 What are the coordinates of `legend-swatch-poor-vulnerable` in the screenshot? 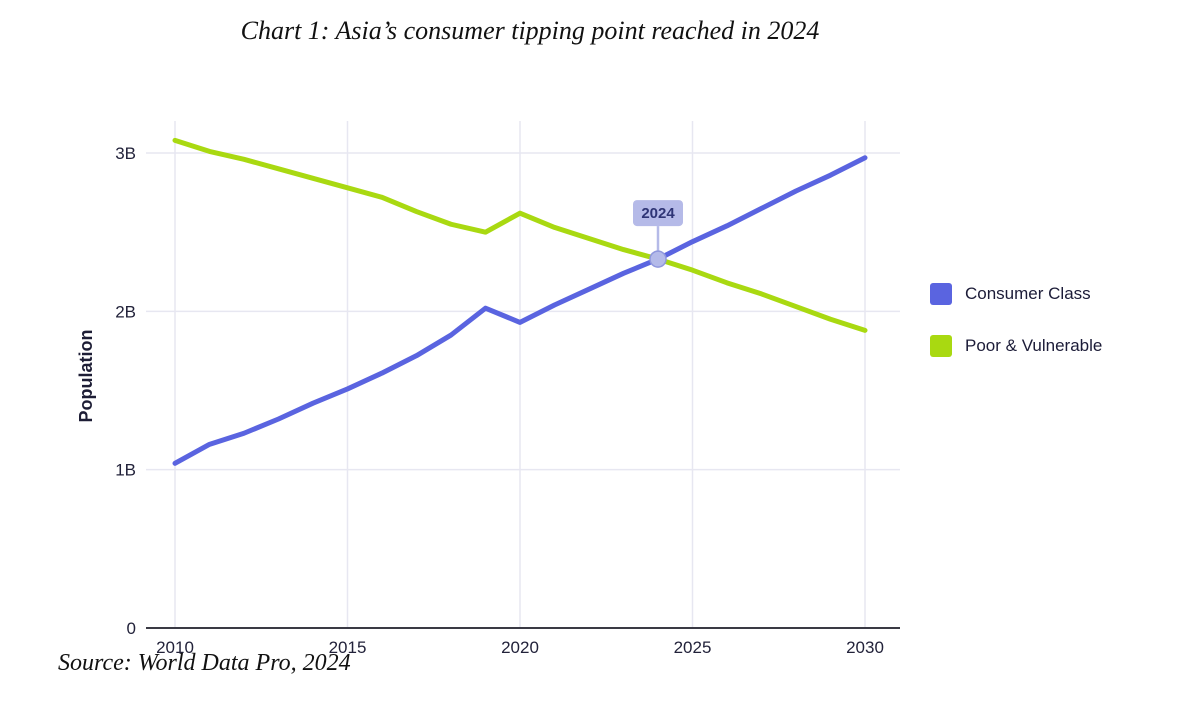 It's located at (941, 346).